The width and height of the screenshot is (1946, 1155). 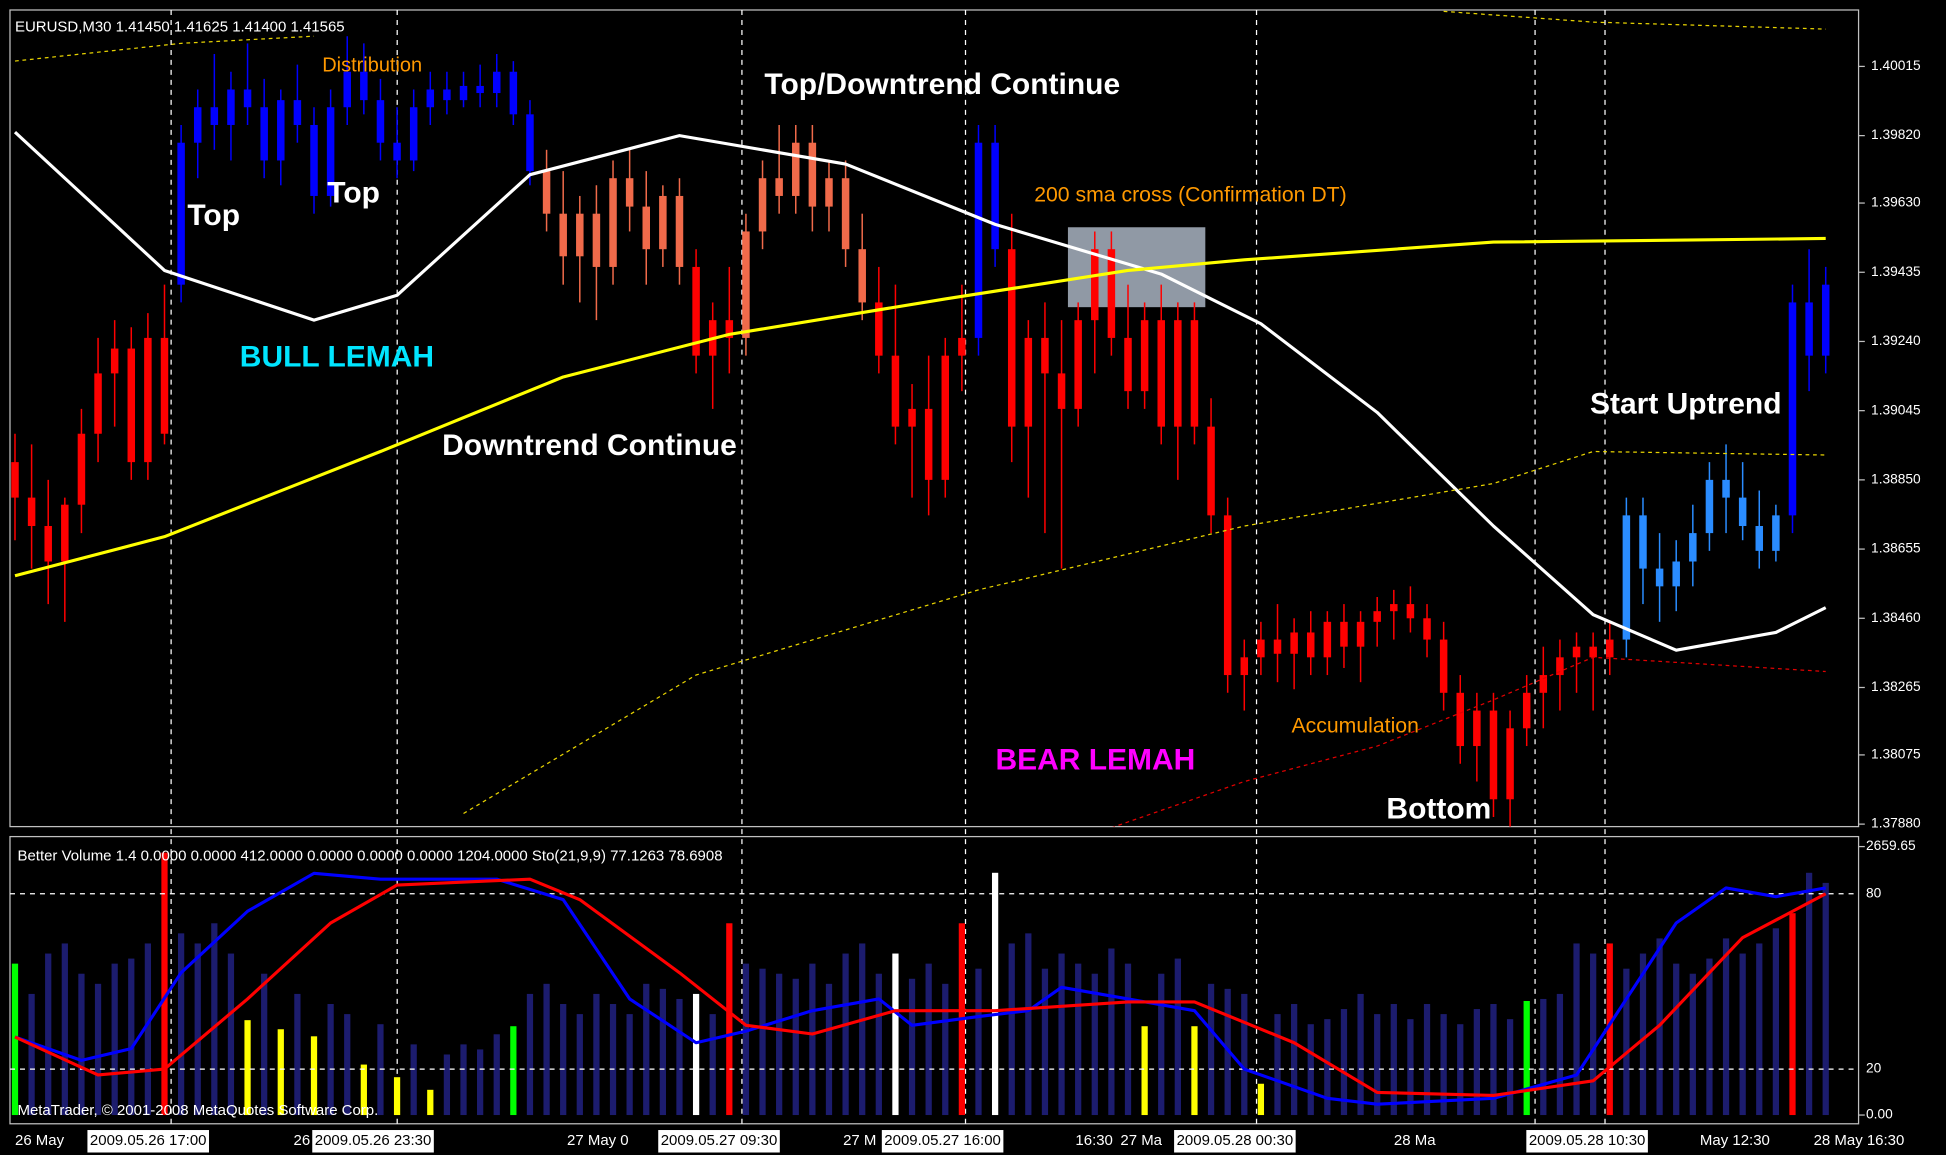 I want to click on annotation: Top, so click(x=213, y=215).